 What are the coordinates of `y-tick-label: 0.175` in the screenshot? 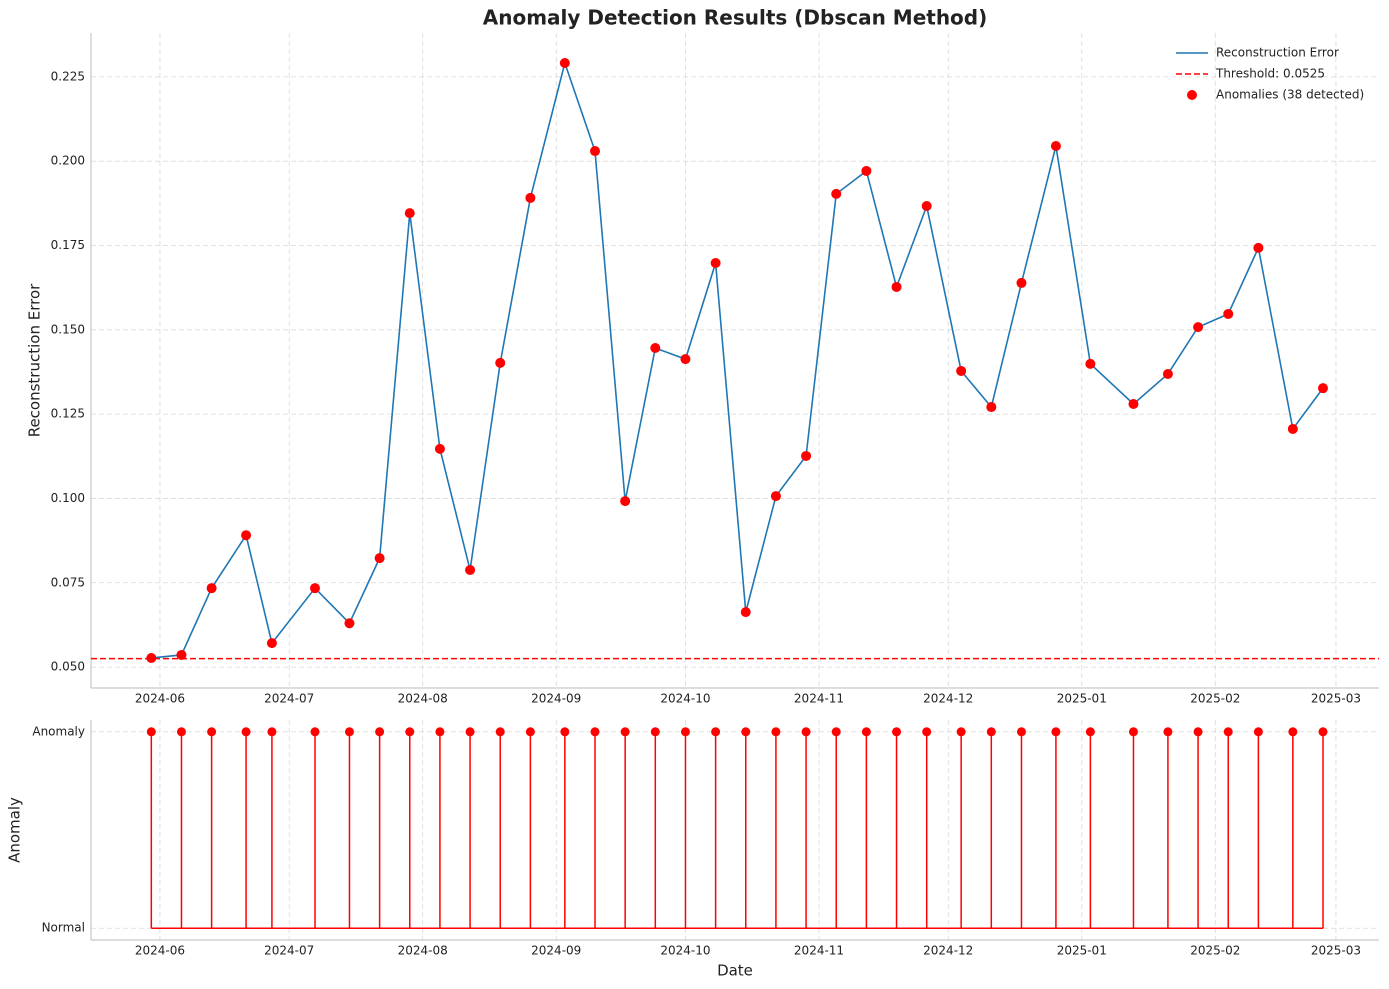 It's located at (68, 245).